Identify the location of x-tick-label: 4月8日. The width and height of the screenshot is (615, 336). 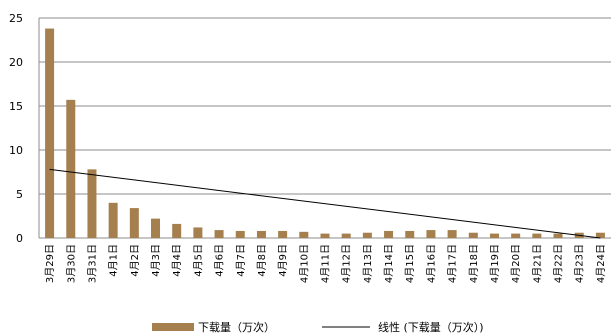
(262, 260).